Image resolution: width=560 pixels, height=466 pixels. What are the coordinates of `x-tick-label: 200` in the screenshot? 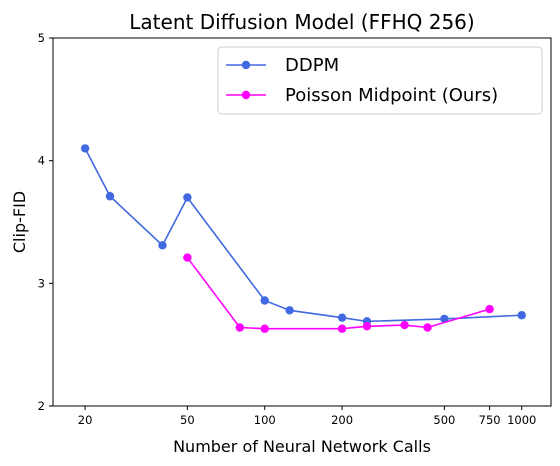 It's located at (342, 420).